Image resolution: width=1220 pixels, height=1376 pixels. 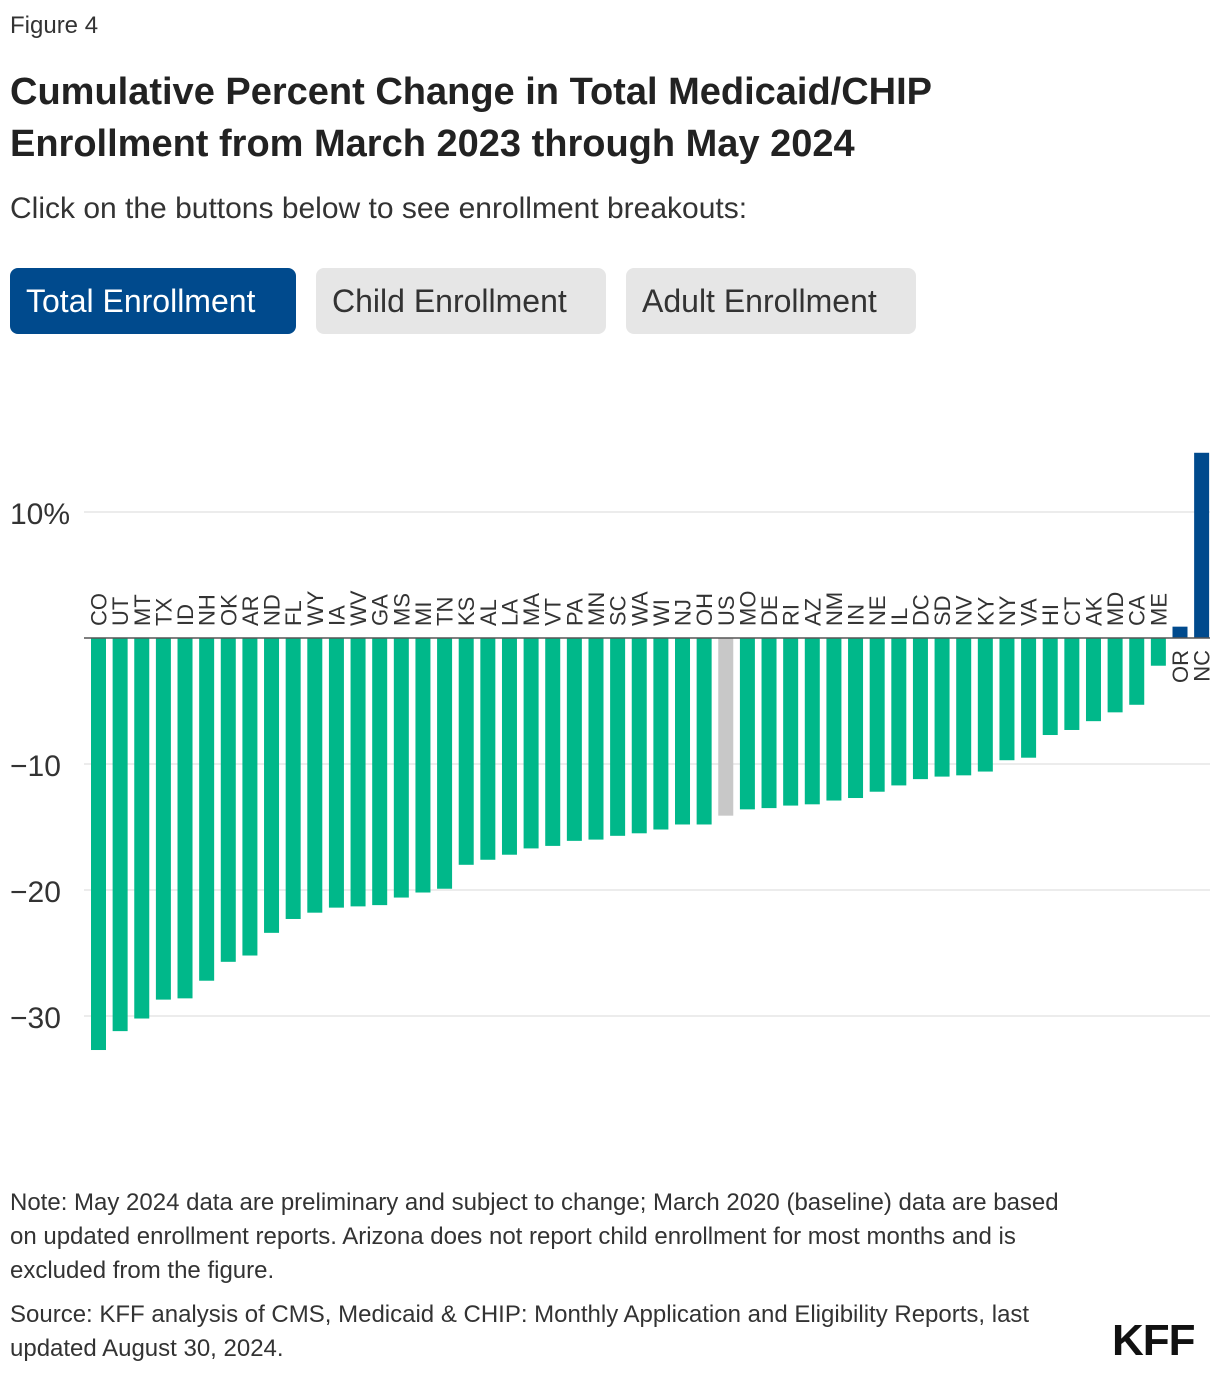 What do you see at coordinates (35, 1018) in the screenshot?
I see `y-tick-label: −30` at bounding box center [35, 1018].